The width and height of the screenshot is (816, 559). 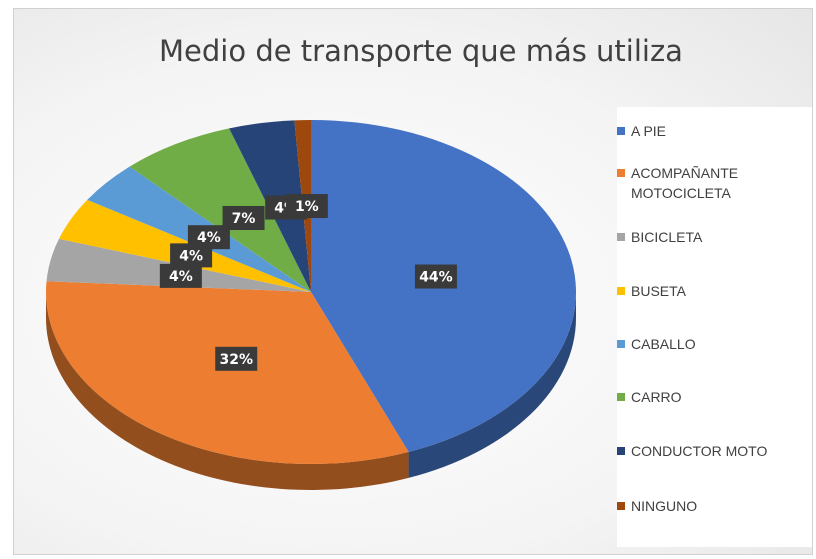 What do you see at coordinates (664, 506) in the screenshot?
I see `legend-label: NINGUNO` at bounding box center [664, 506].